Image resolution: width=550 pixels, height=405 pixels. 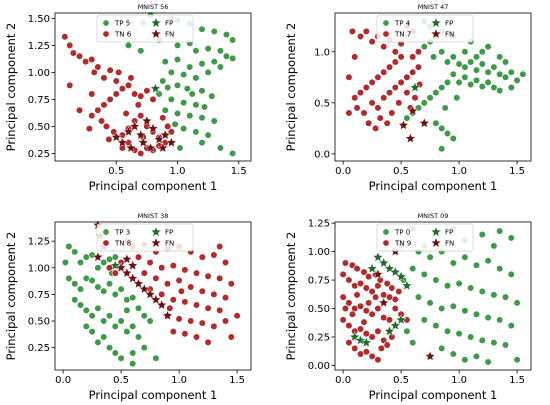 I want to click on legend-label: TP 3, so click(x=122, y=233).